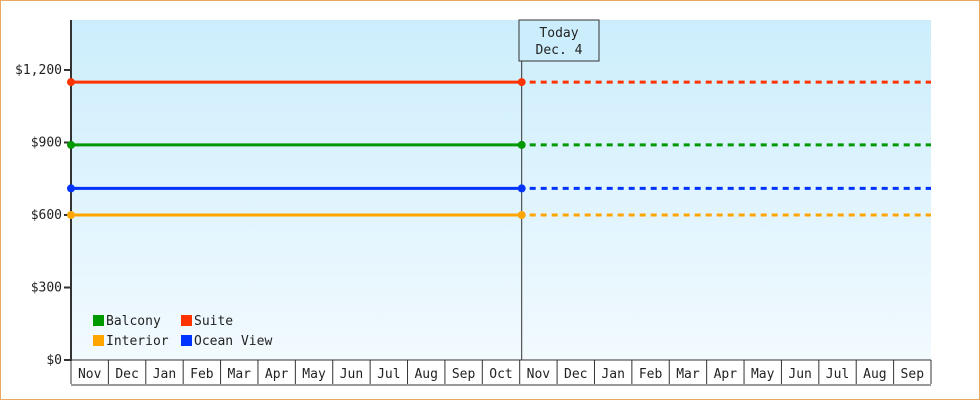 The image size is (980, 400). What do you see at coordinates (46, 143) in the screenshot?
I see `y-tick-label: $900` at bounding box center [46, 143].